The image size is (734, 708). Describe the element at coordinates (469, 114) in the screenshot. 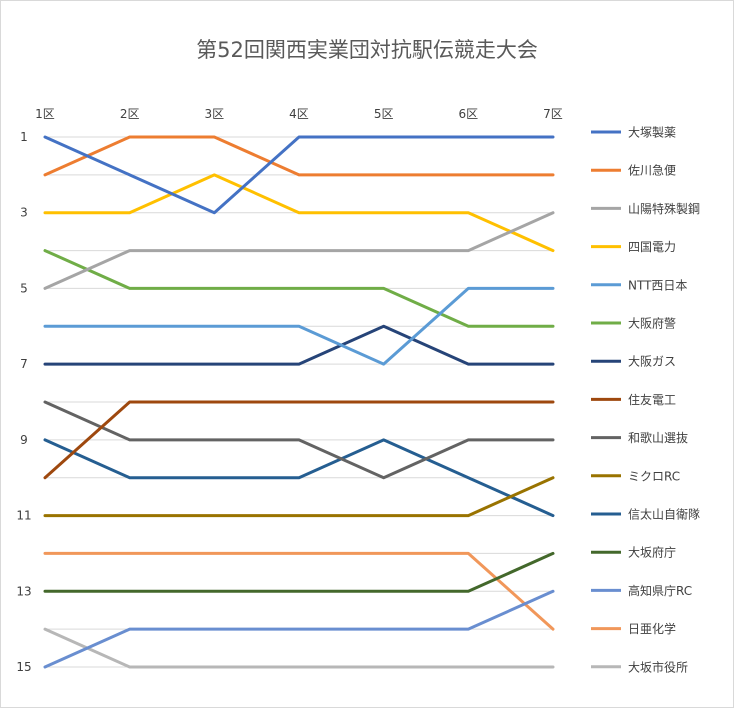

I see `x-tick-label: 6区` at that location.